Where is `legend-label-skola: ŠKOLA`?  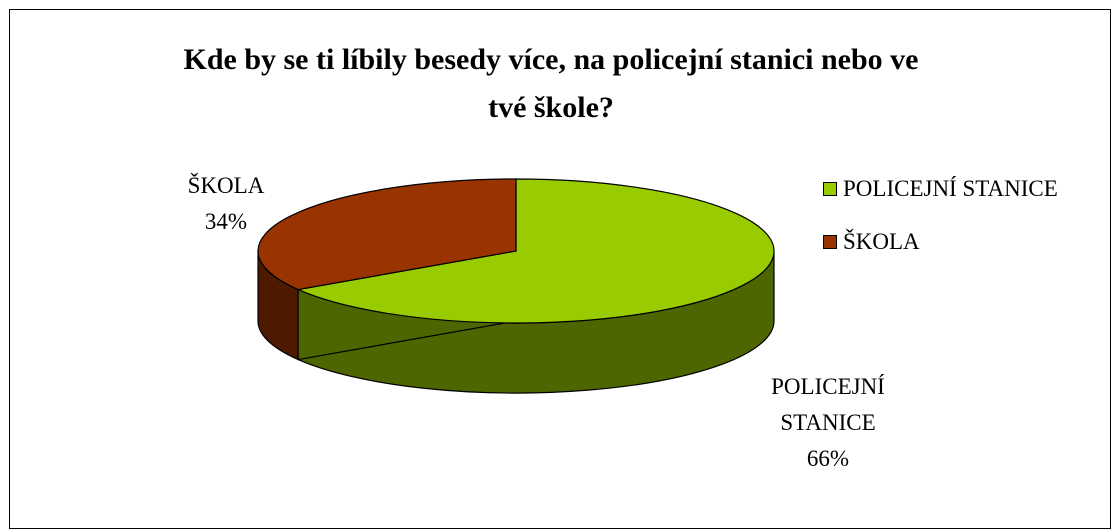 legend-label-skola: ŠKOLA is located at coordinates (881, 241).